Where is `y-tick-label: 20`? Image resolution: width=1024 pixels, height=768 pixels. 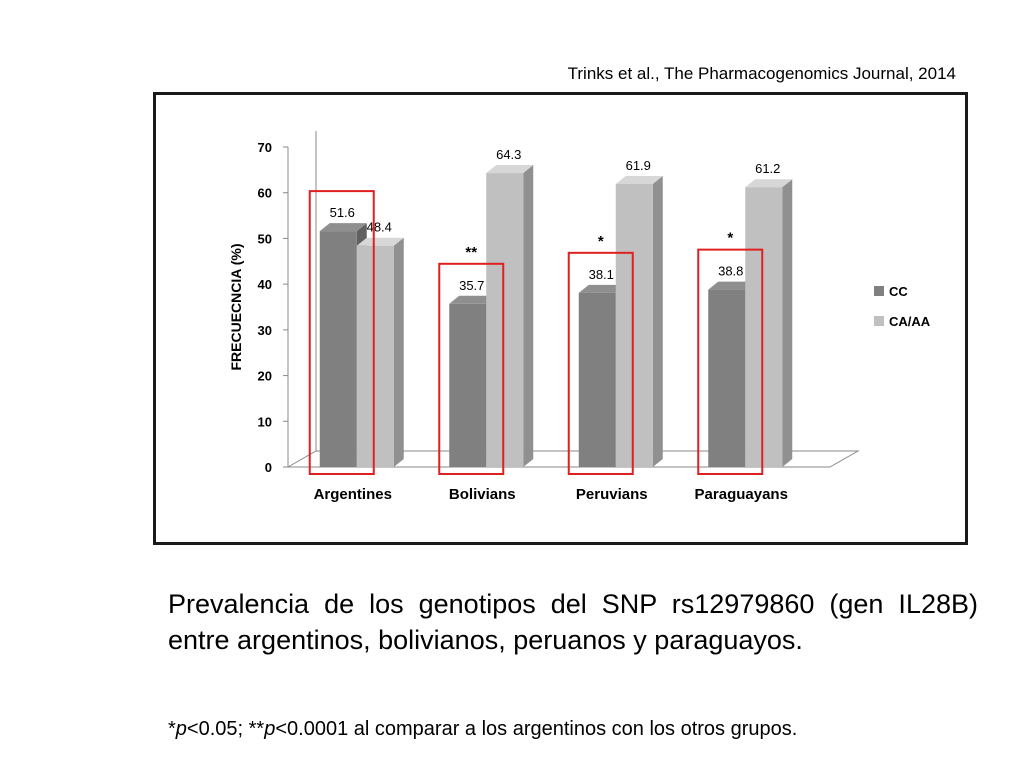
y-tick-label: 20 is located at coordinates (265, 376).